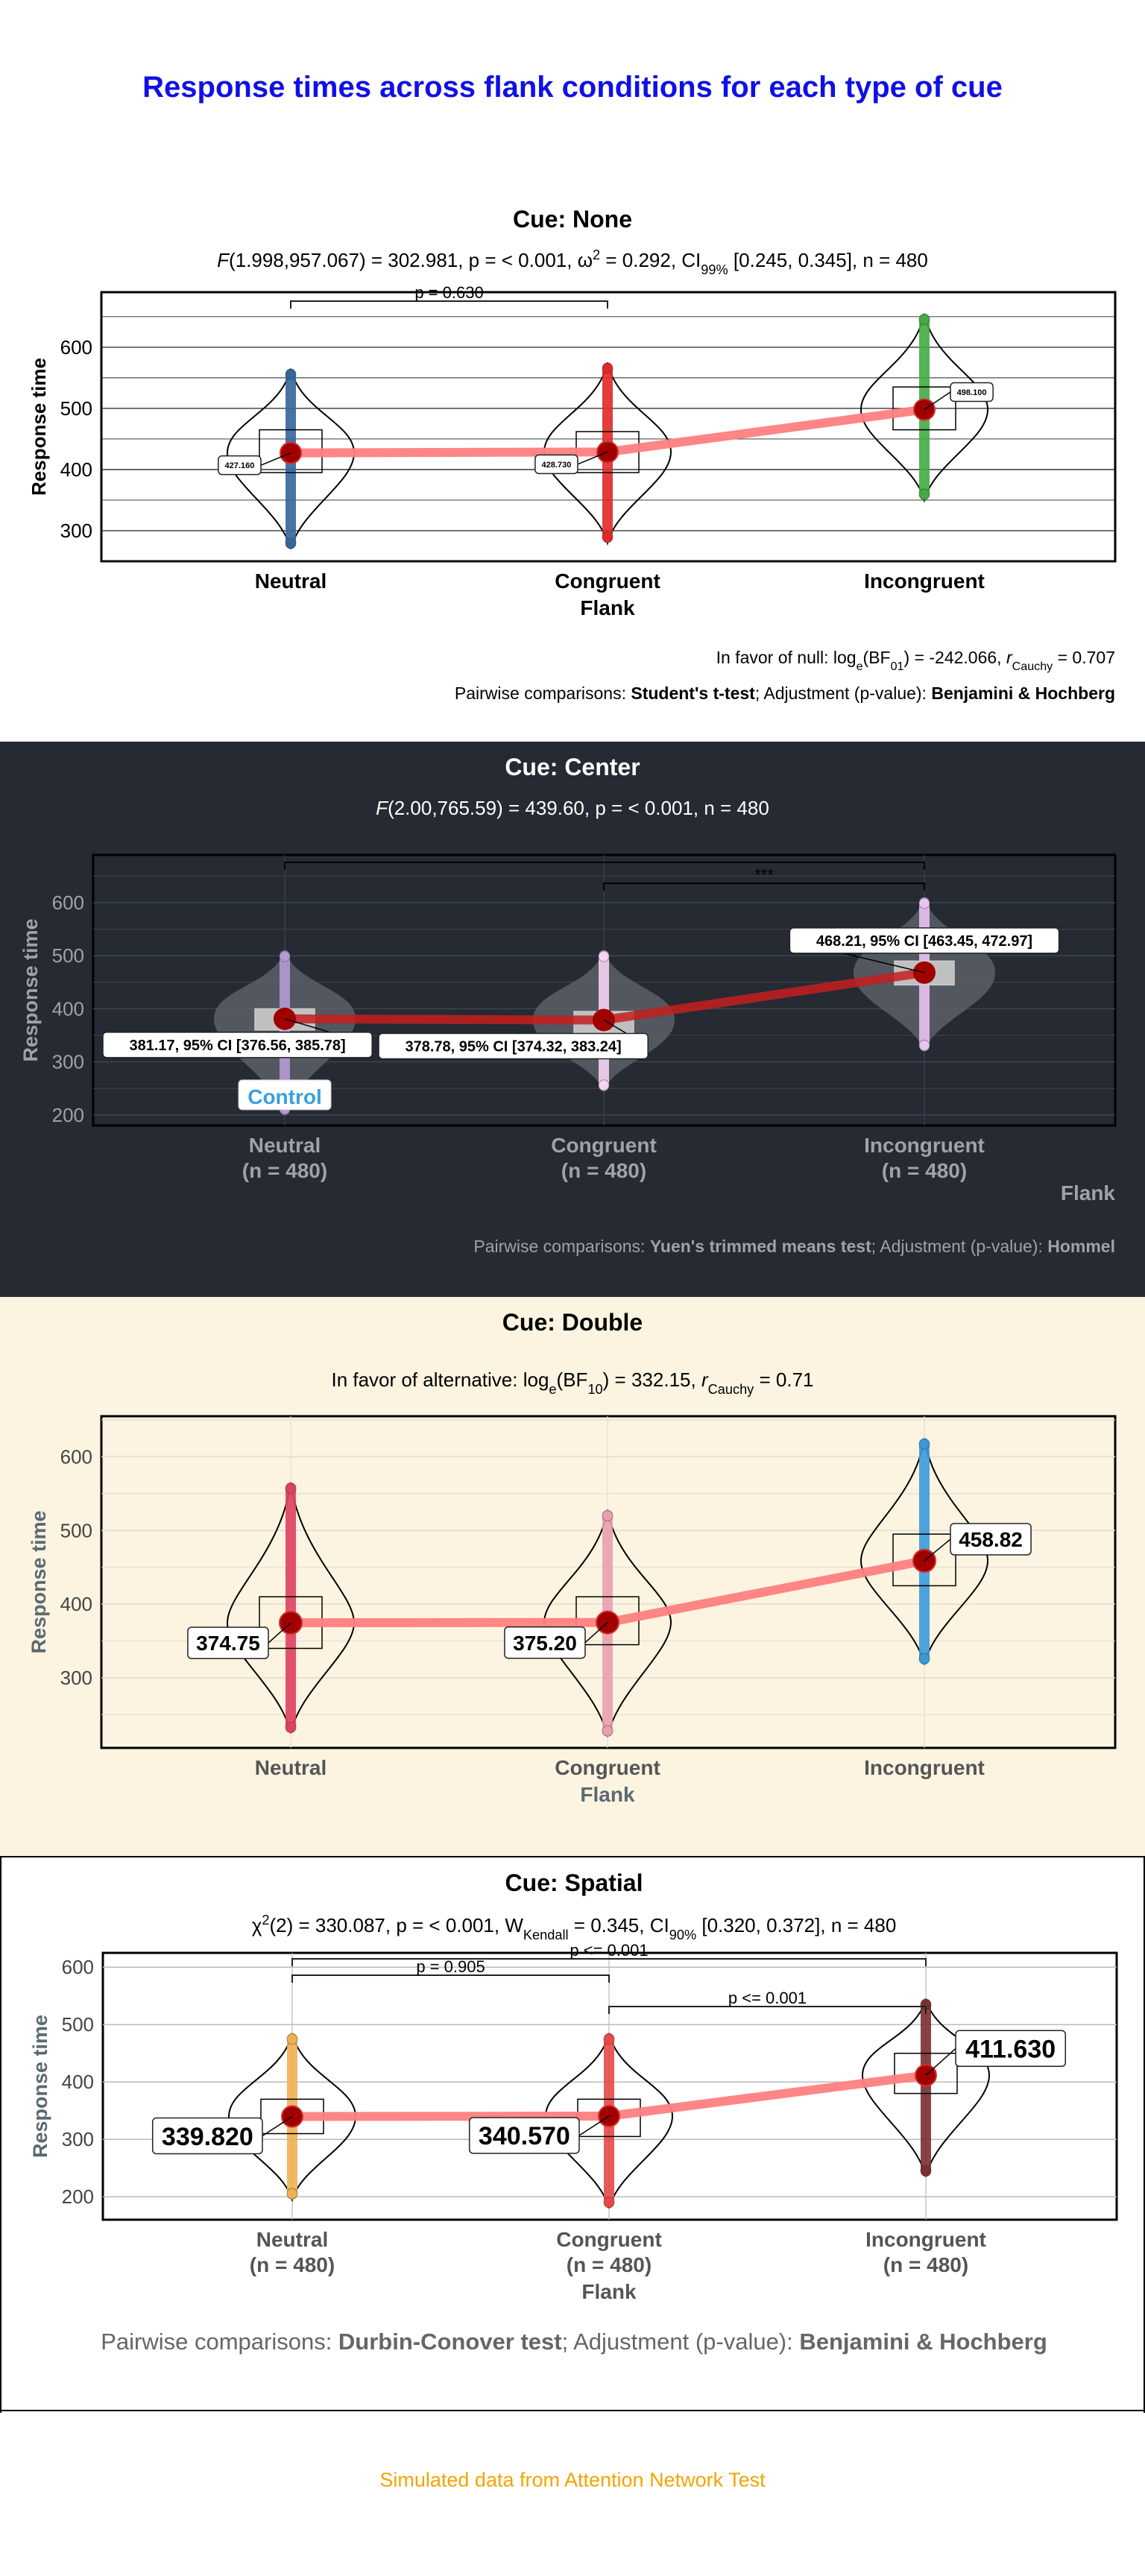  I want to click on mean-label: 381.17, 95% CI [376.56, 385.78], so click(237, 1046).